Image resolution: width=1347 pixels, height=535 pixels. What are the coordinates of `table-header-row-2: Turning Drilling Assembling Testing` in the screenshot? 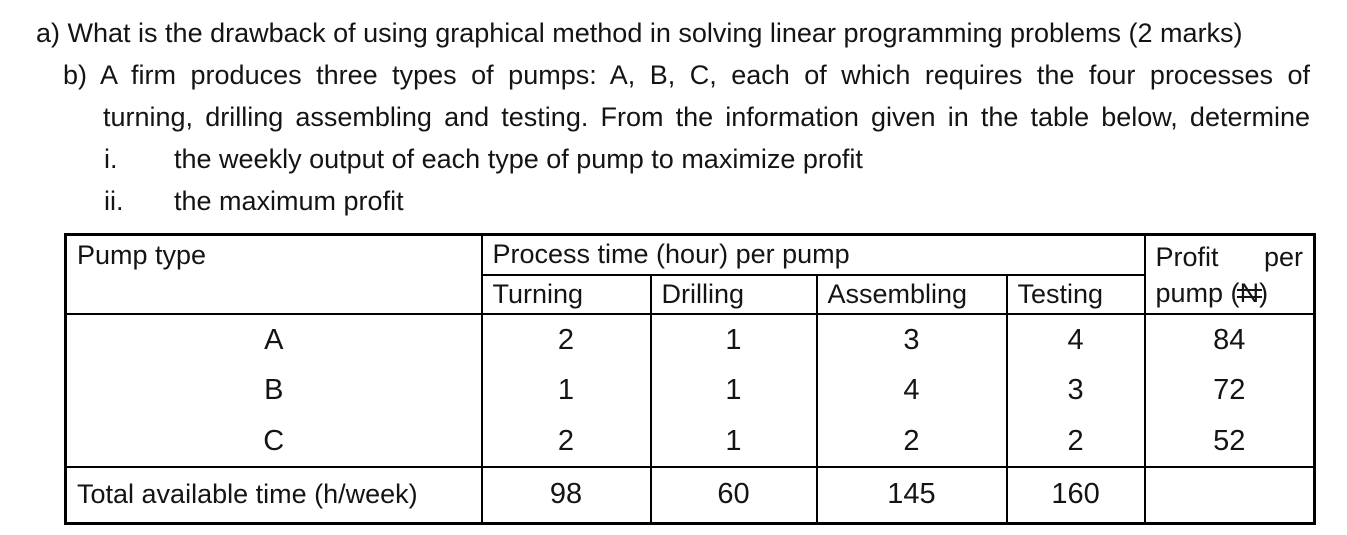 It's located at (690, 294).